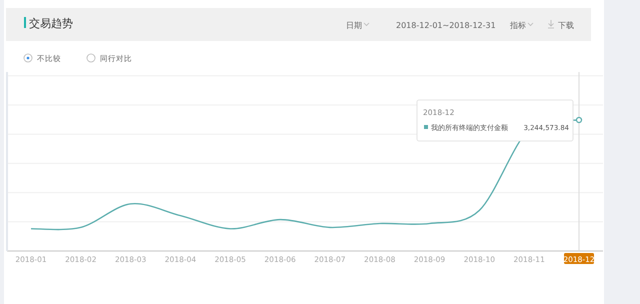 The image size is (640, 304). I want to click on chart-title: 交易趋势, so click(51, 23).